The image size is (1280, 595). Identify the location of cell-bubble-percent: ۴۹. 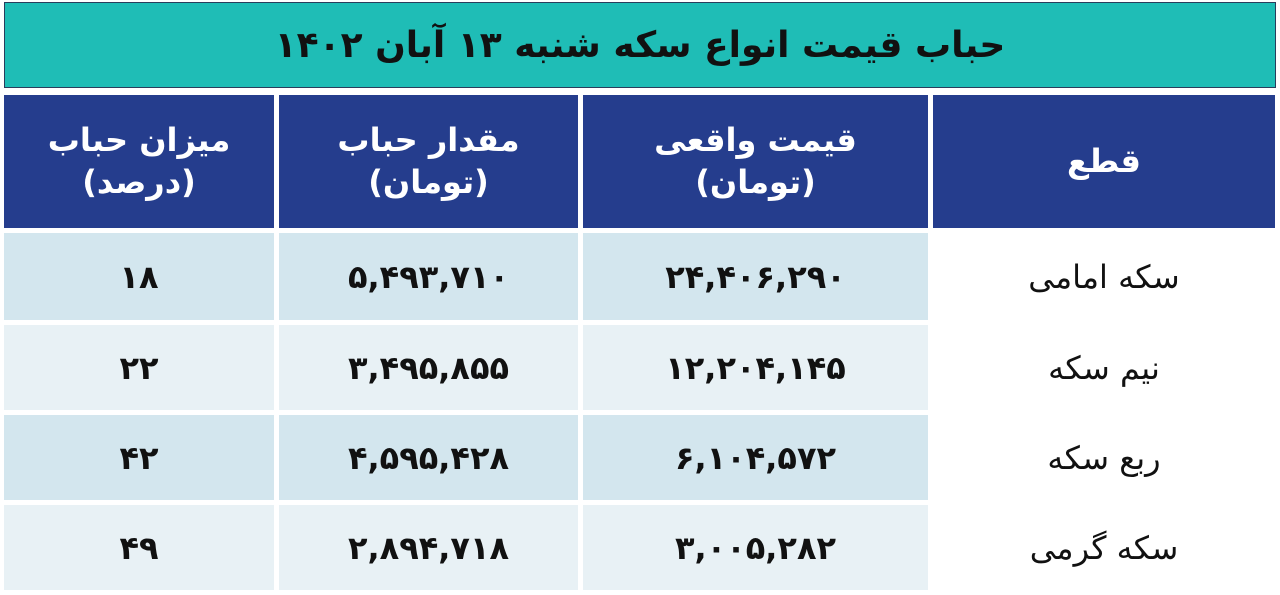
(139, 547).